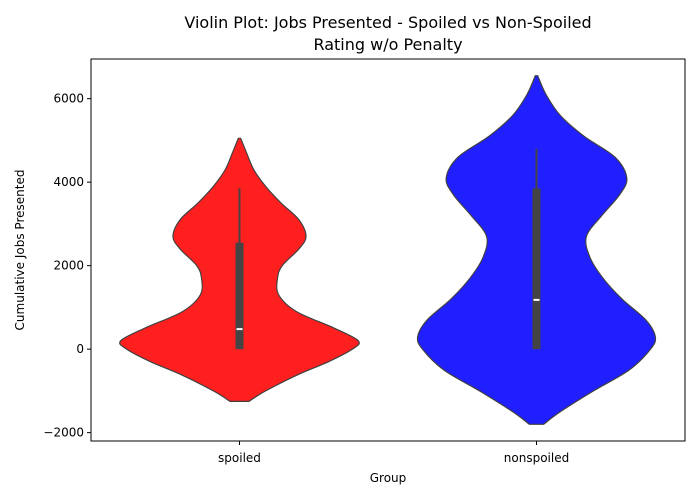 This screenshot has width=700, height=500. Describe the element at coordinates (393, 453) in the screenshot. I see `x-axis-ticks: spoiled nonspoiled` at that location.